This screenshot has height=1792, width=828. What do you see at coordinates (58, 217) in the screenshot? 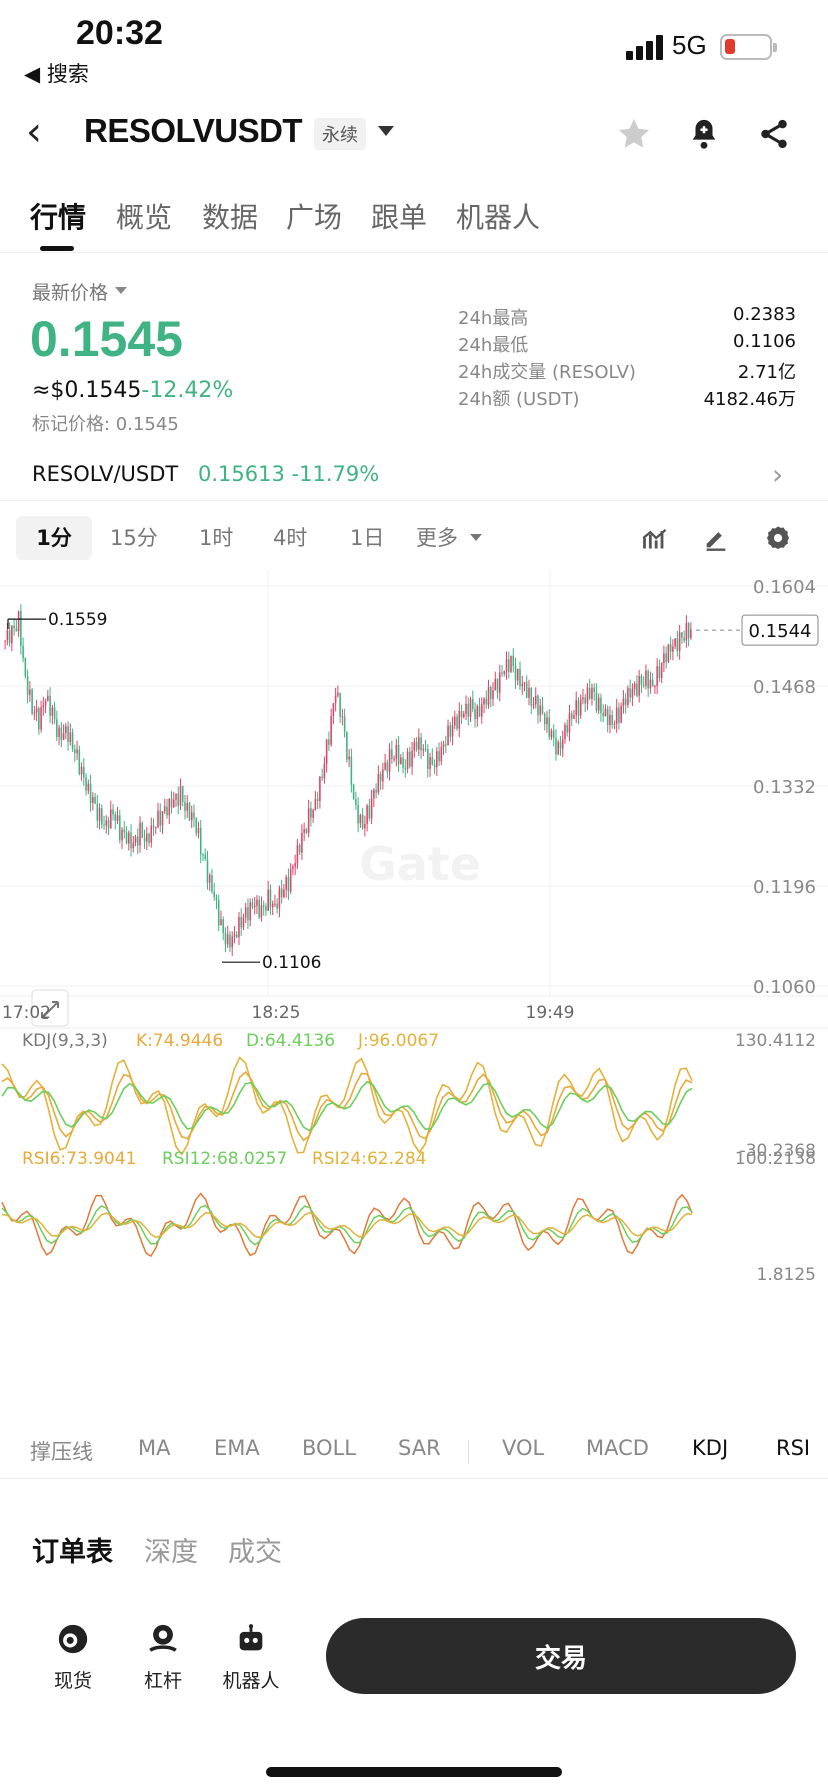
I see `tab-market: 行情` at bounding box center [58, 217].